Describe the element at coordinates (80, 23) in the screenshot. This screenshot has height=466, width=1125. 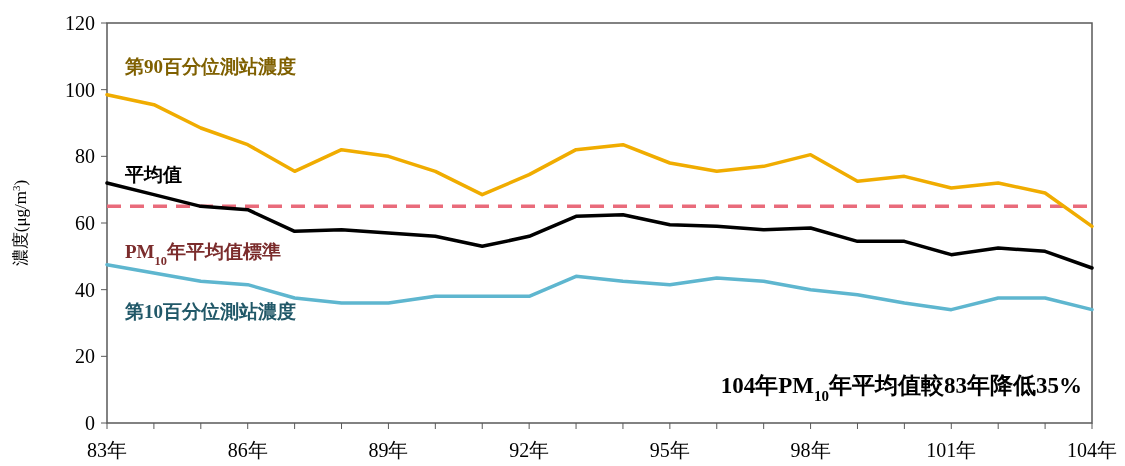
I see `y-tick-label: 120` at that location.